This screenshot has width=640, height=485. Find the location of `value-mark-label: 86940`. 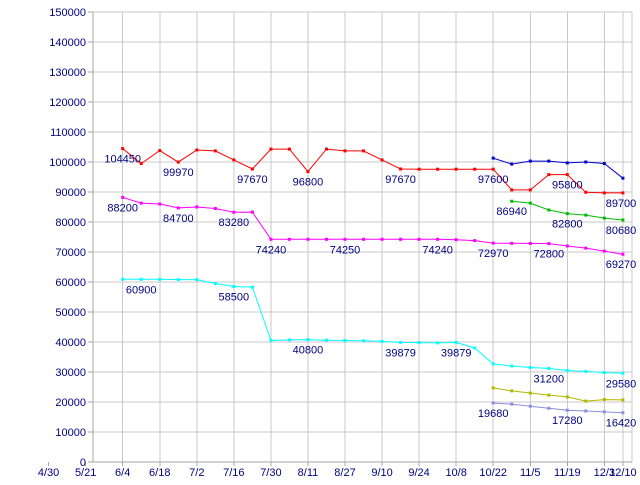

value-mark-label: 86940 is located at coordinates (511, 212).